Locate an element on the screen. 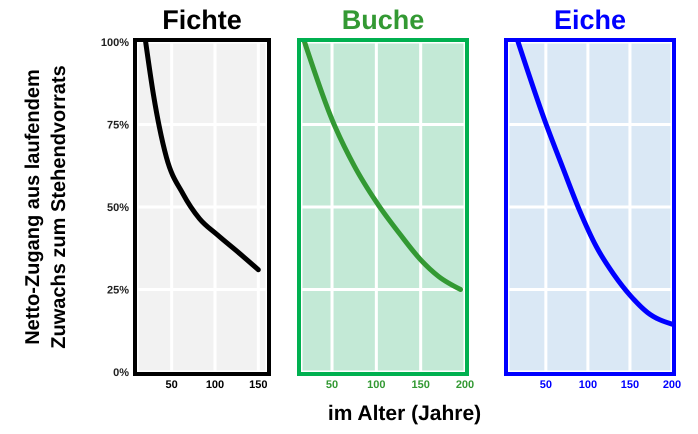 The height and width of the screenshot is (434, 698). y-tick-label: 100% is located at coordinates (115, 42).